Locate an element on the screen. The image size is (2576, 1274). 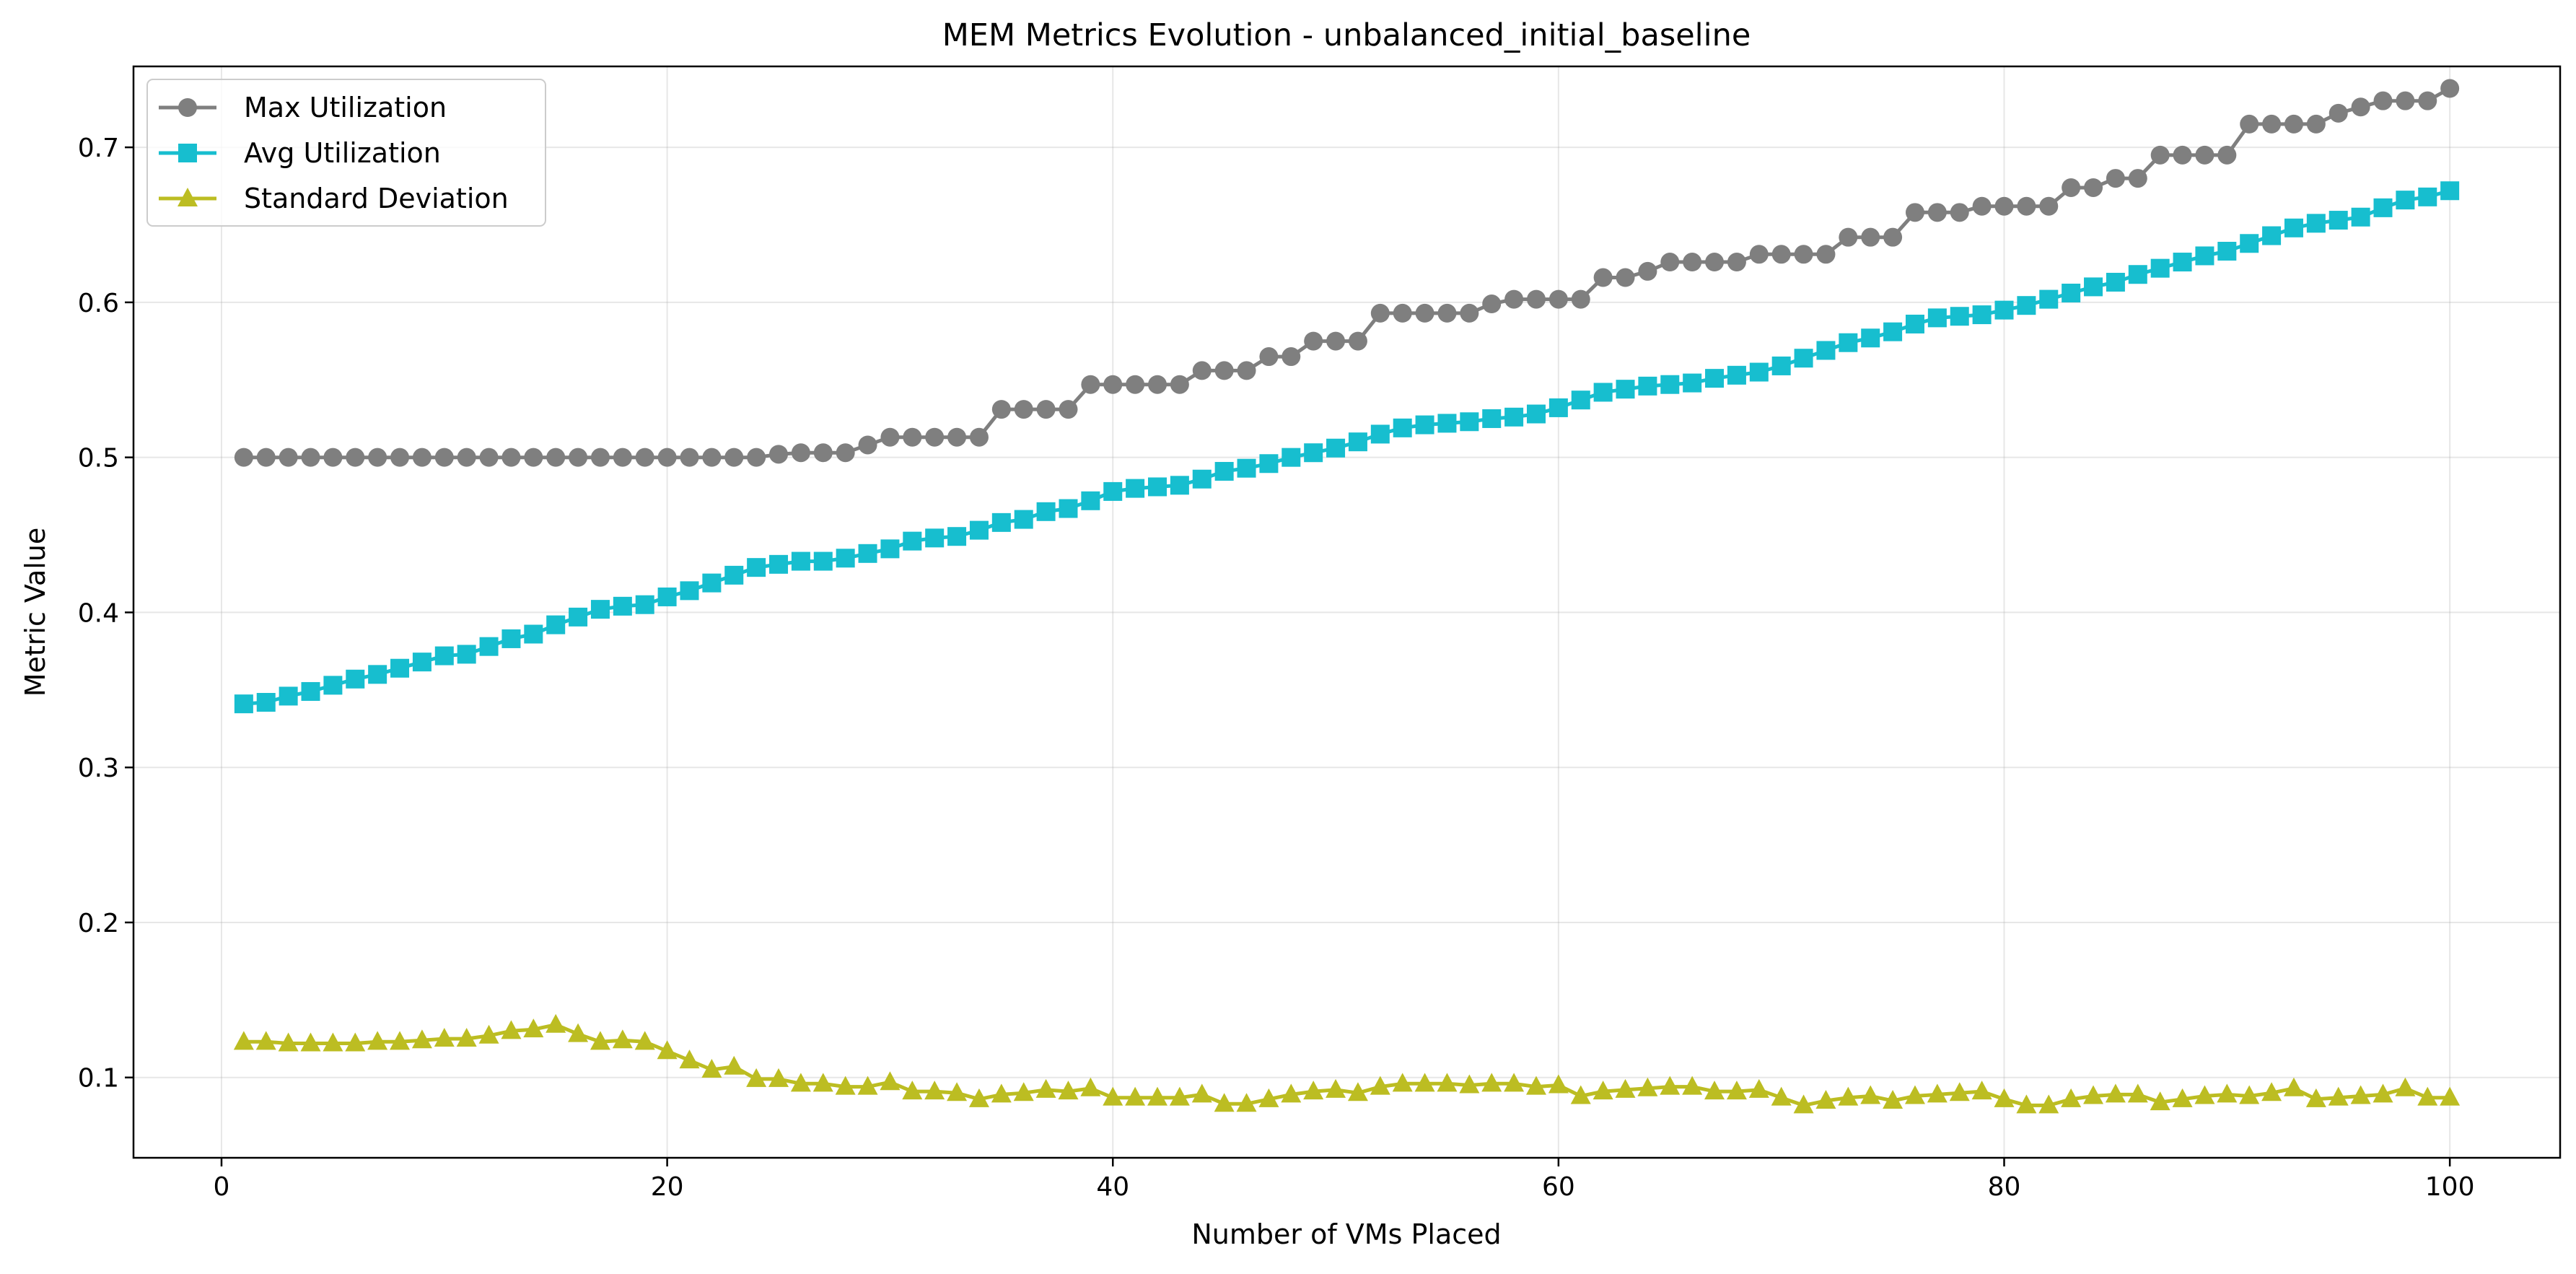
y-tick-label: 0.4 is located at coordinates (99, 613).